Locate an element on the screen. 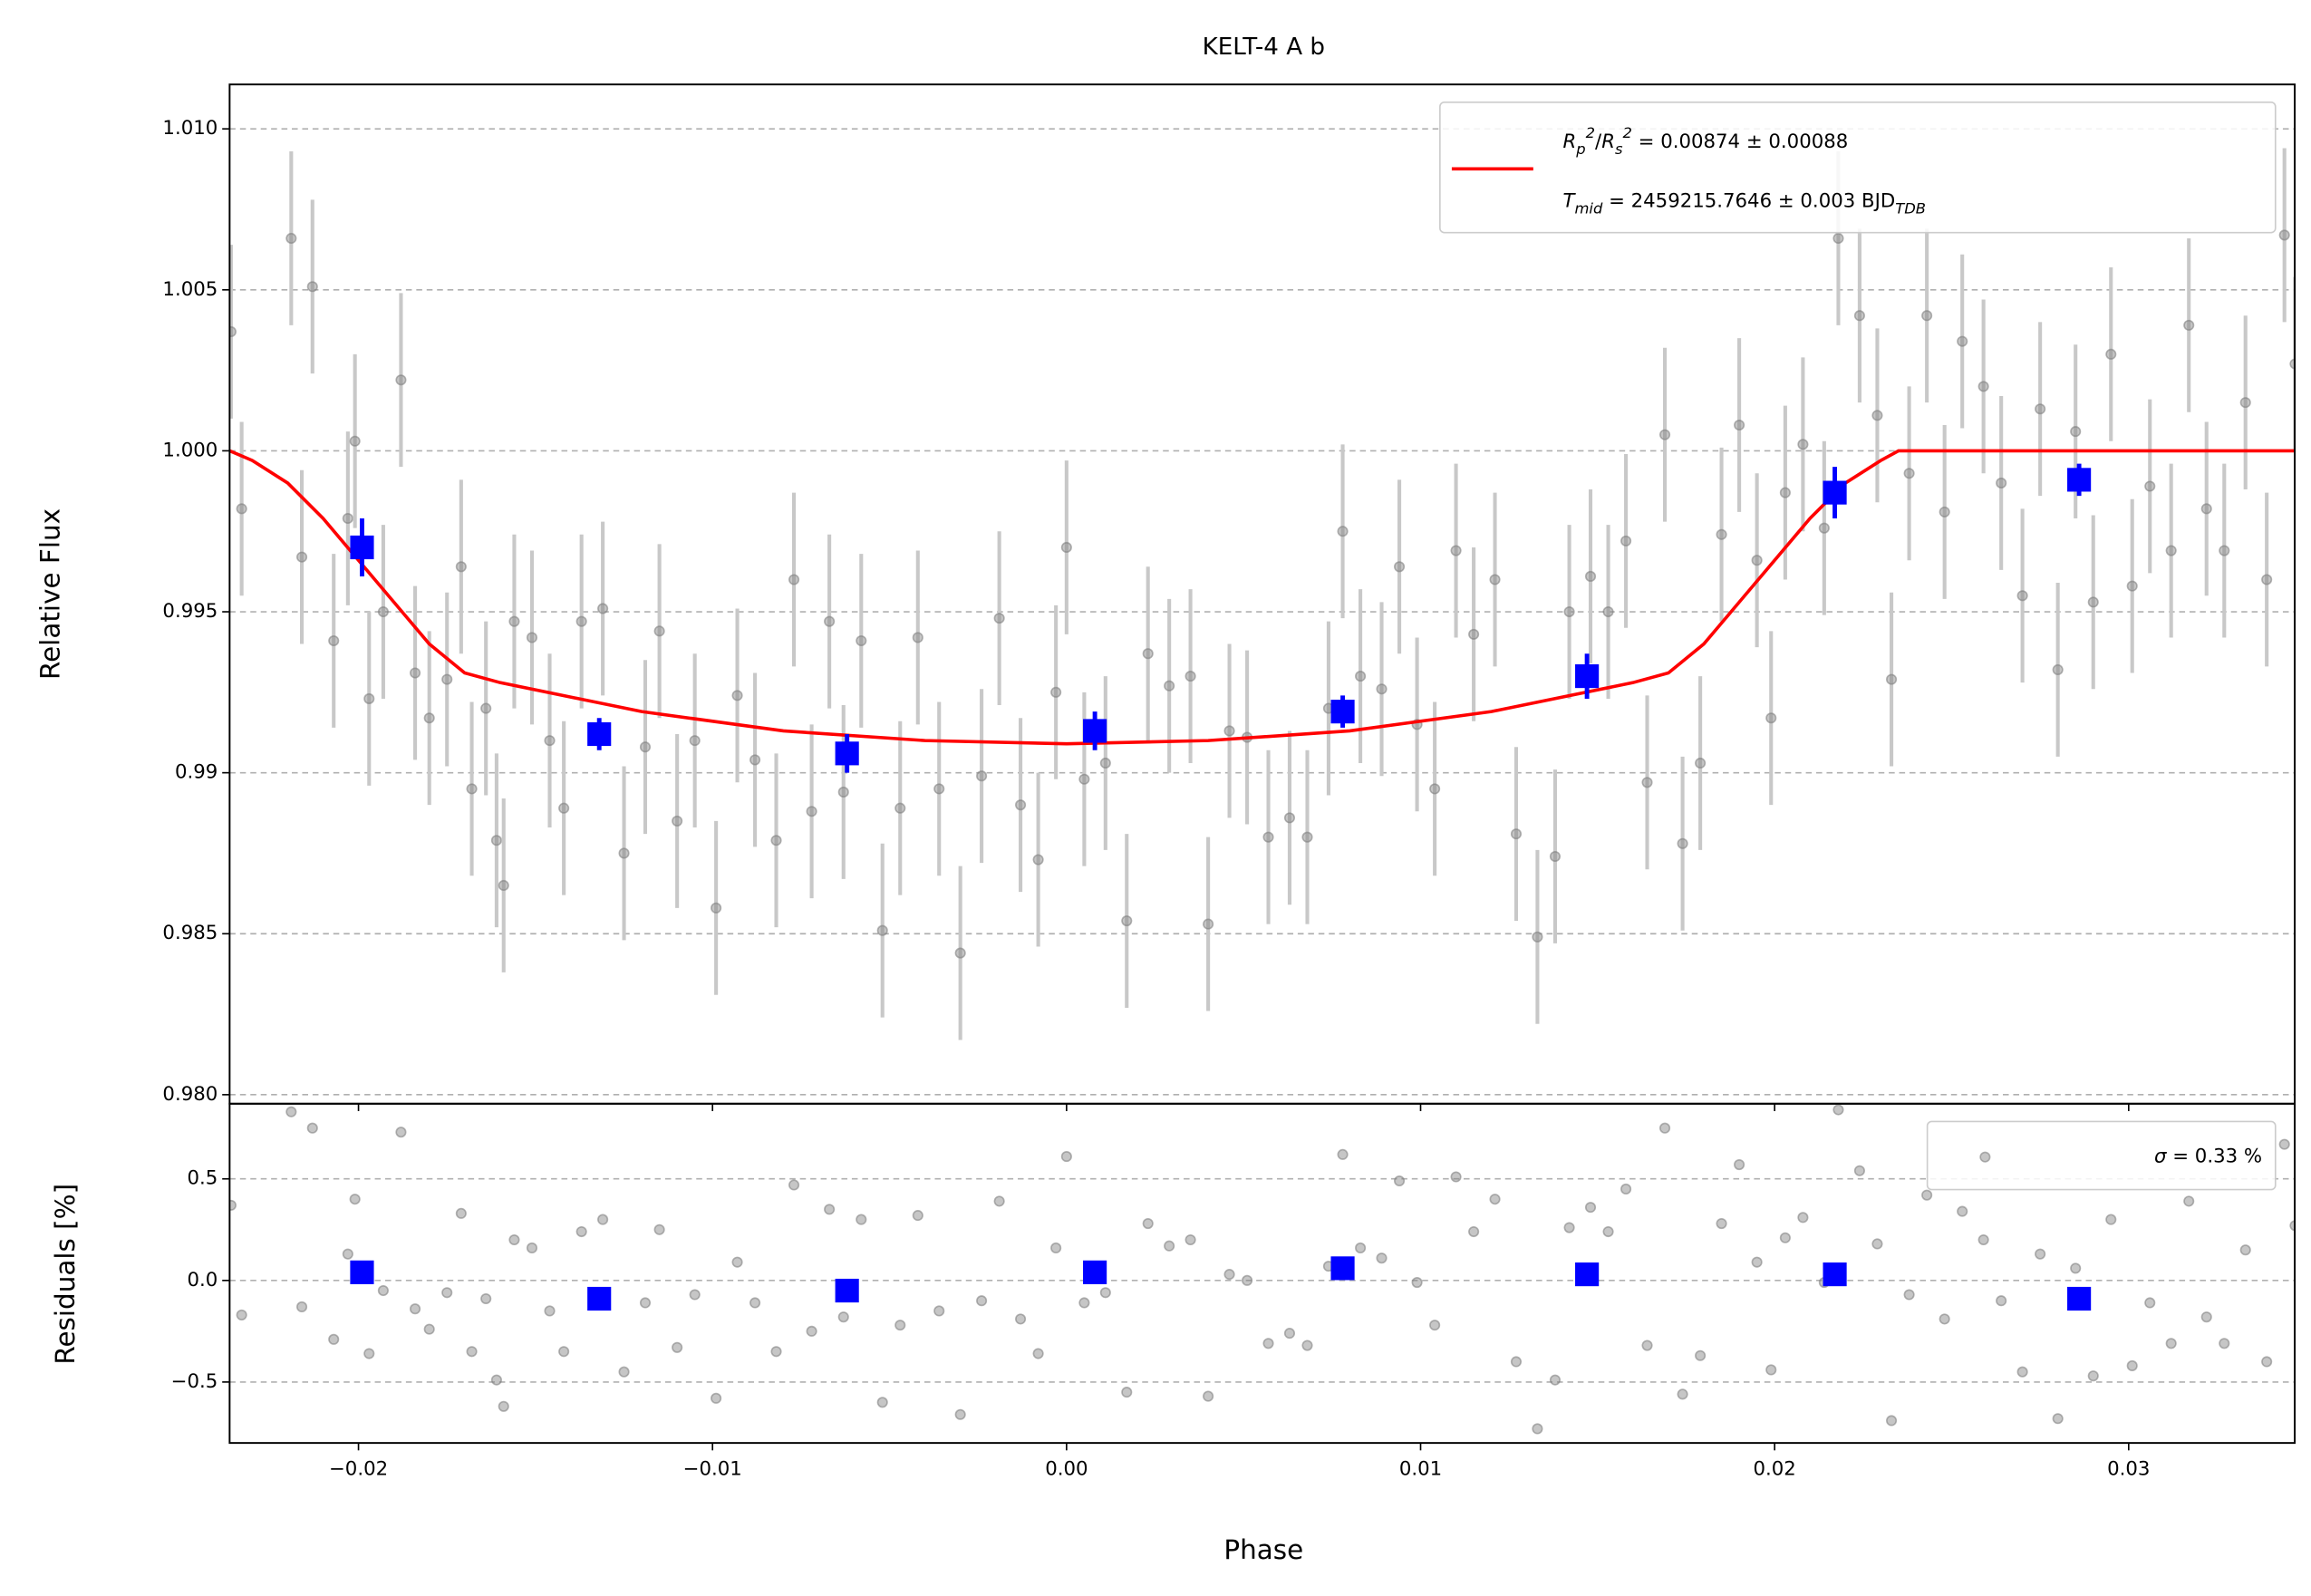 The width and height of the screenshot is (2311, 1596). legend-text-part: s is located at coordinates (1619, 149).